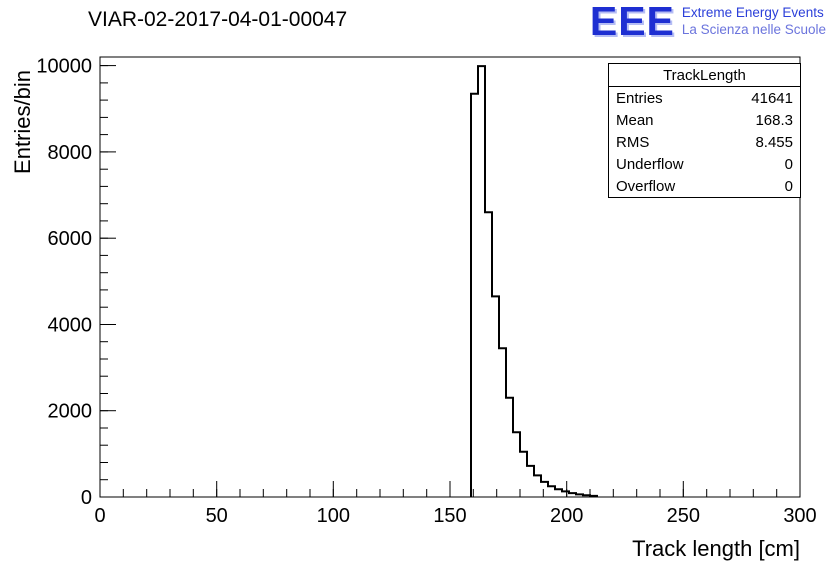  I want to click on y-tick-label: 6000, so click(70, 239).